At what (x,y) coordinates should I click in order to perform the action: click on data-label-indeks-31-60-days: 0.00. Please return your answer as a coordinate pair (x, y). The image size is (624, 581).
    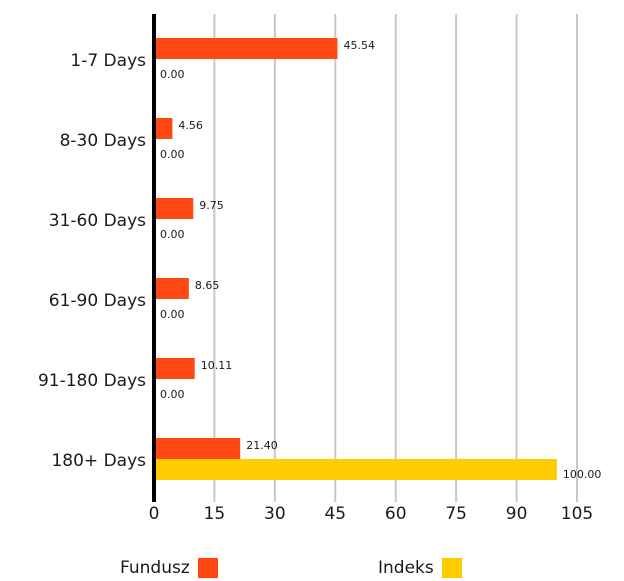
    Looking at the image, I should click on (172, 234).